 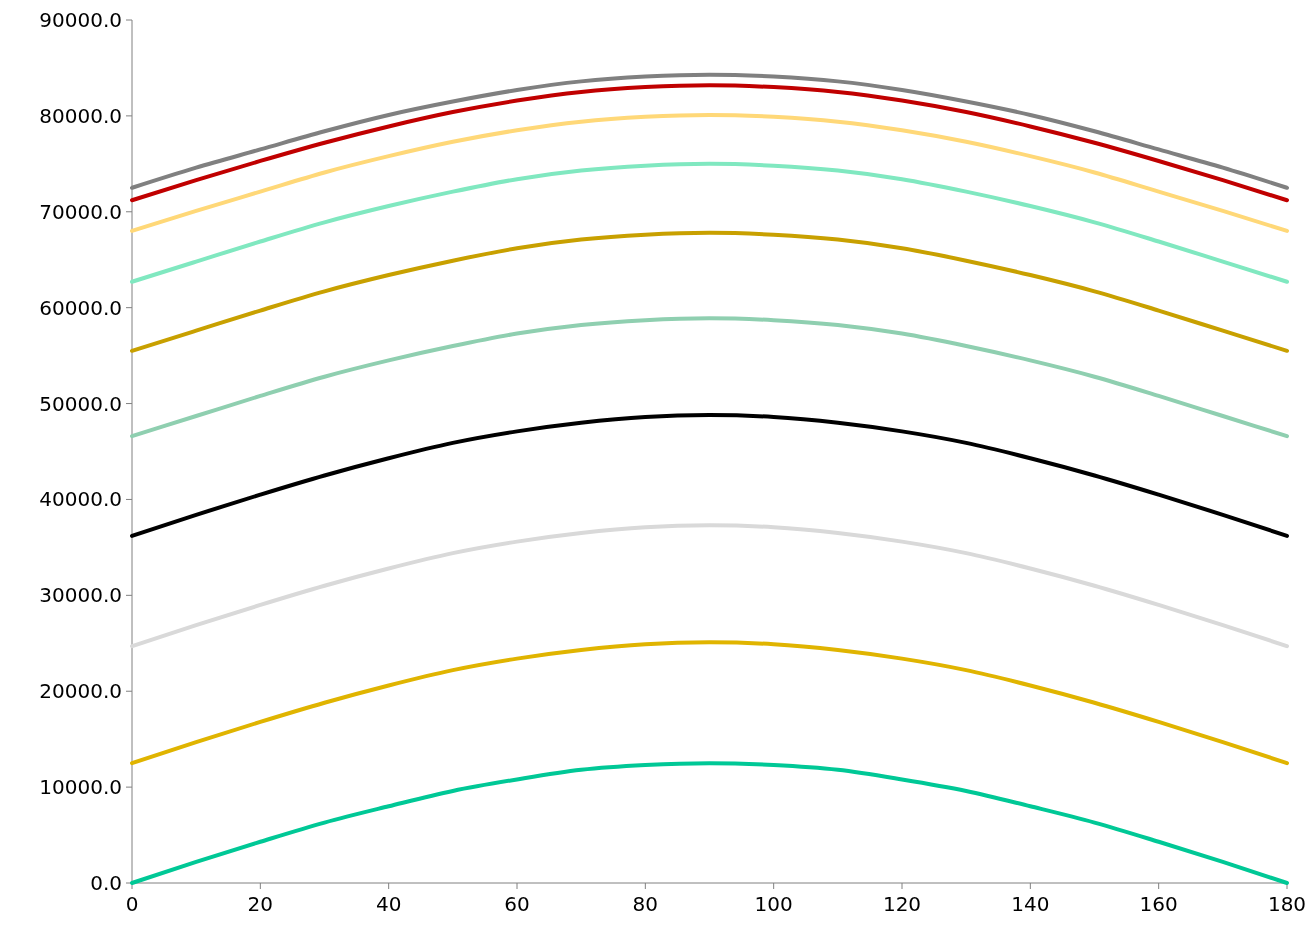 I want to click on y-tick-label: 60000.0, so click(x=80, y=307).